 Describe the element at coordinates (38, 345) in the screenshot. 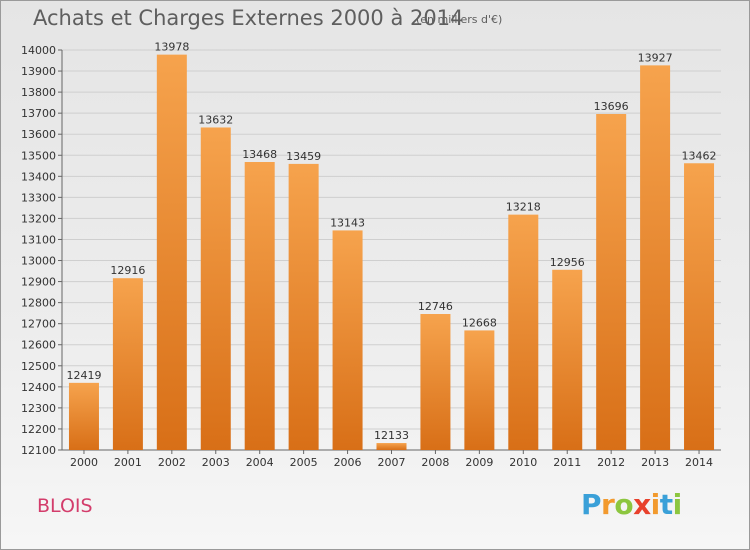

I see `y-tick-label: 12600` at that location.